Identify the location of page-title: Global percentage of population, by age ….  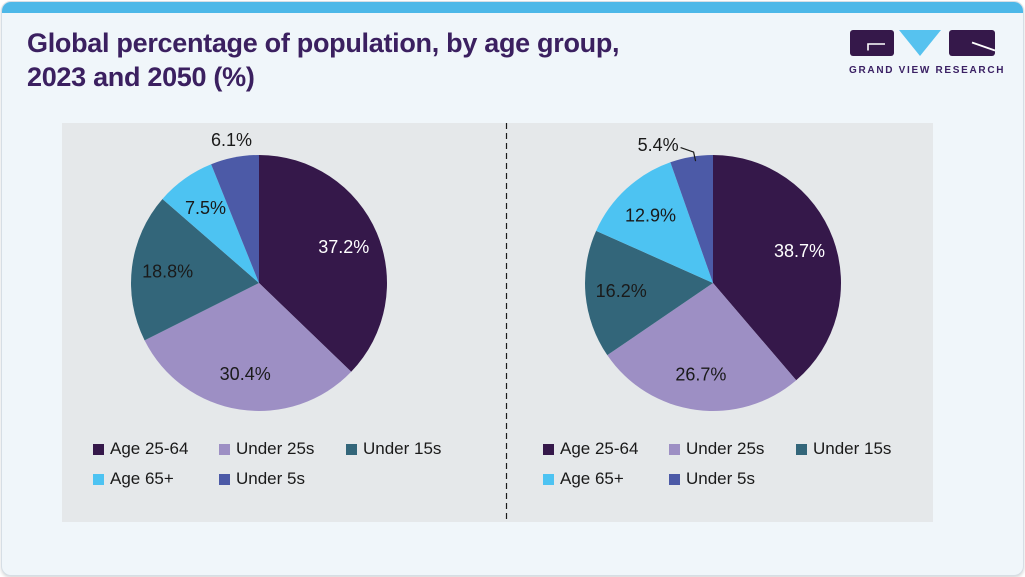
(377, 60).